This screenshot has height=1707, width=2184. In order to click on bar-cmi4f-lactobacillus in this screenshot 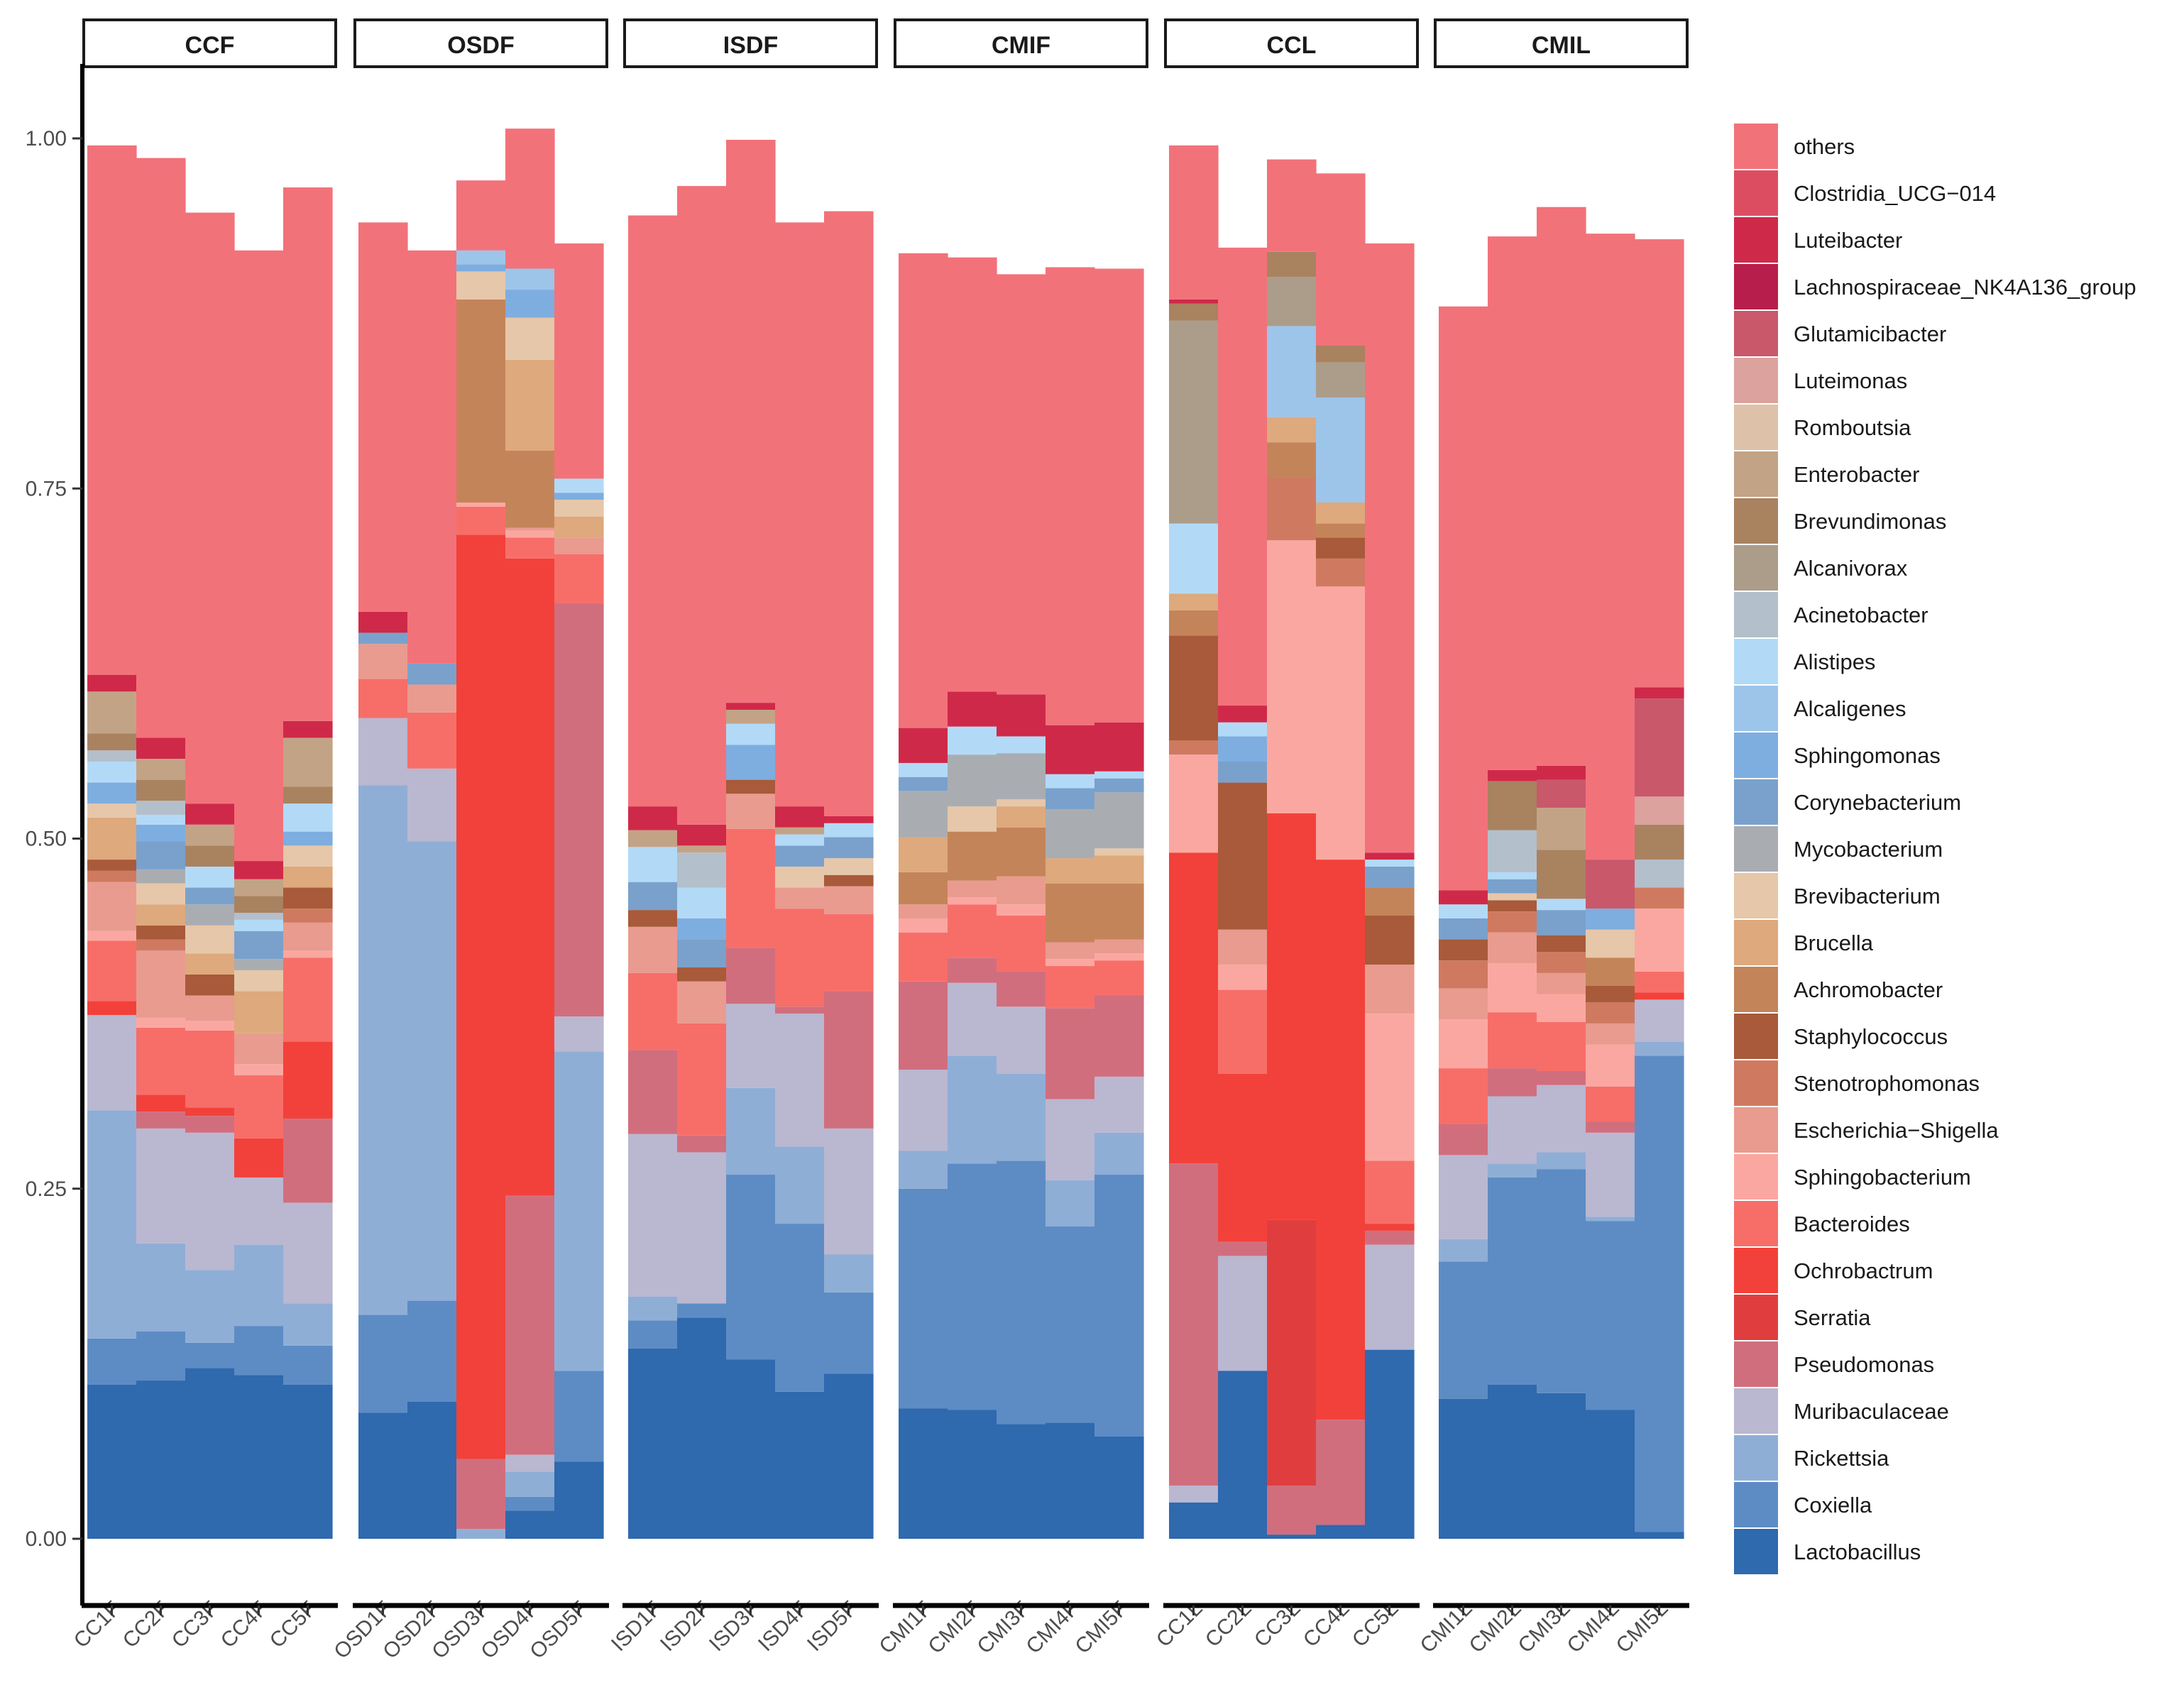, I will do `click(1071, 1480)`.